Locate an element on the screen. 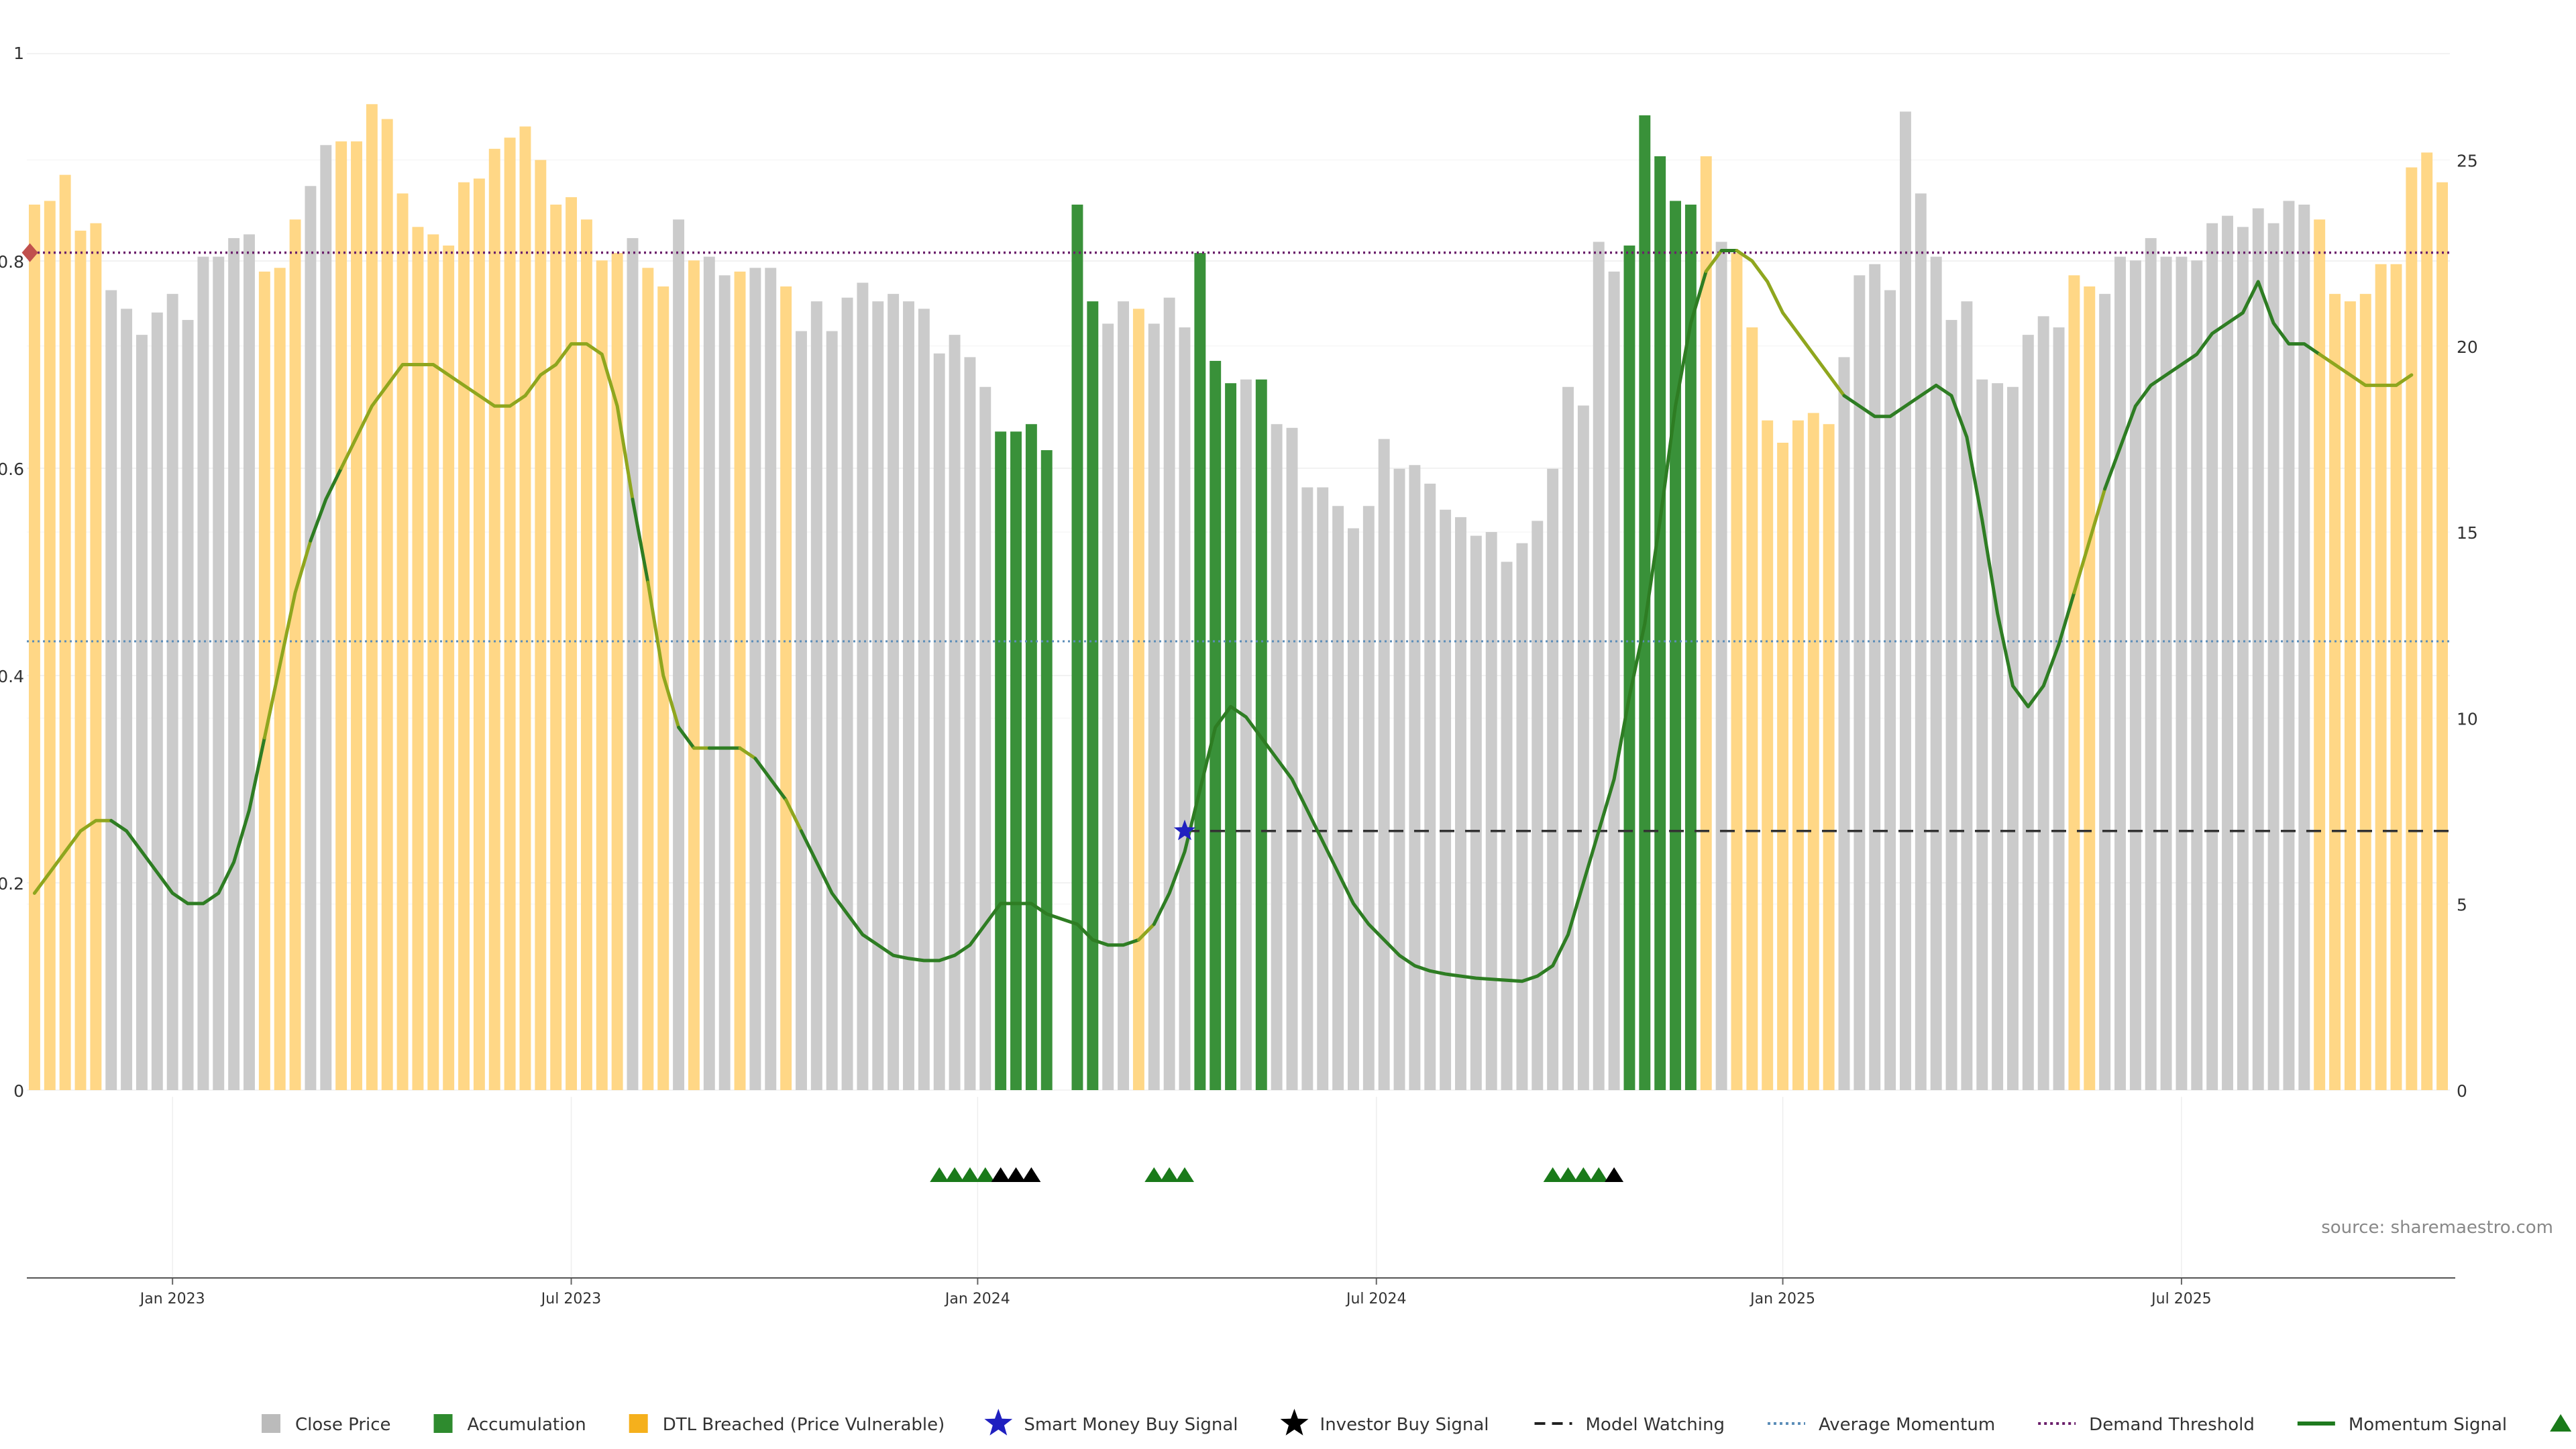  legend-momentum-signal: Momentum Signal is located at coordinates (2402, 1425).